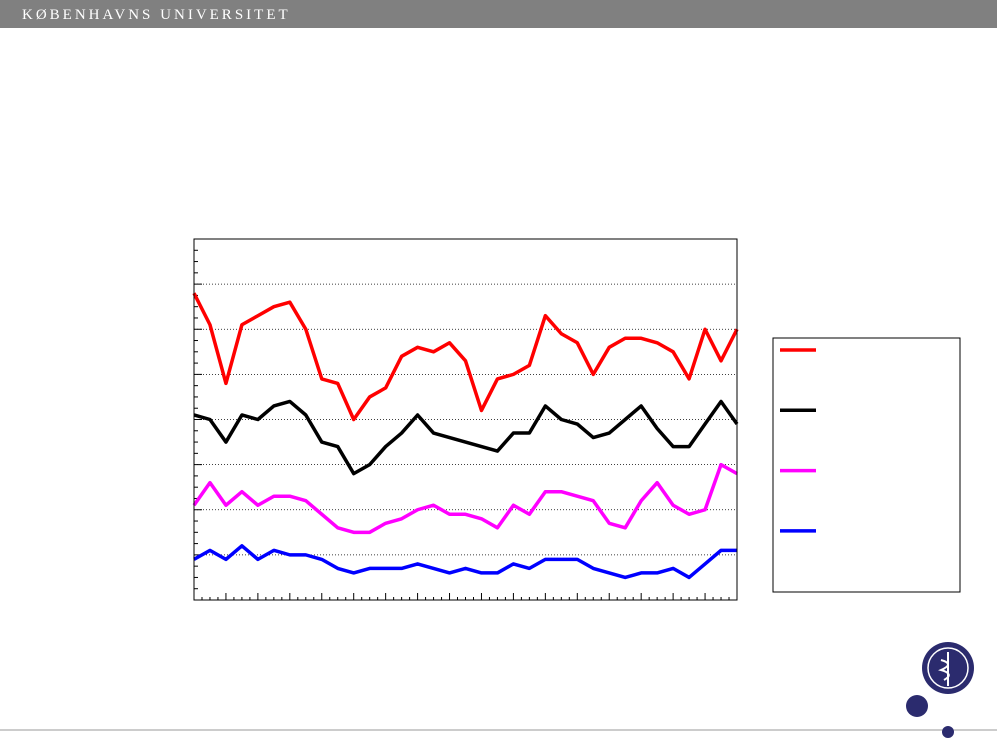 This screenshot has width=997, height=749. Describe the element at coordinates (156, 15) in the screenshot. I see `header-title: KØBENHAVNS UNIVERSITET` at that location.